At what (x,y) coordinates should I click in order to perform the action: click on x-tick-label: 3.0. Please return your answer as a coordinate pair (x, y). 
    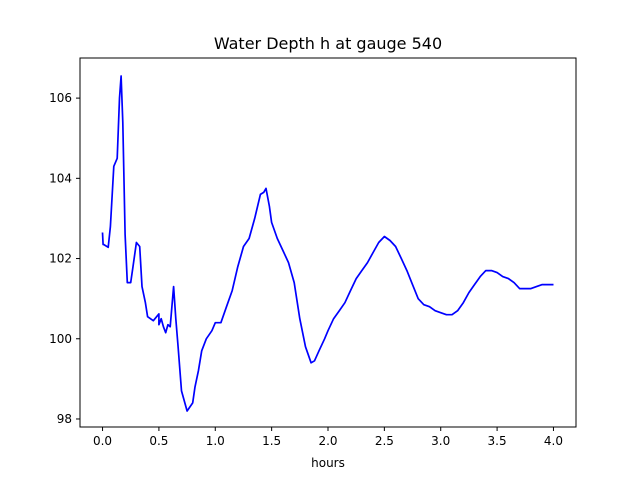
    Looking at the image, I should click on (440, 441).